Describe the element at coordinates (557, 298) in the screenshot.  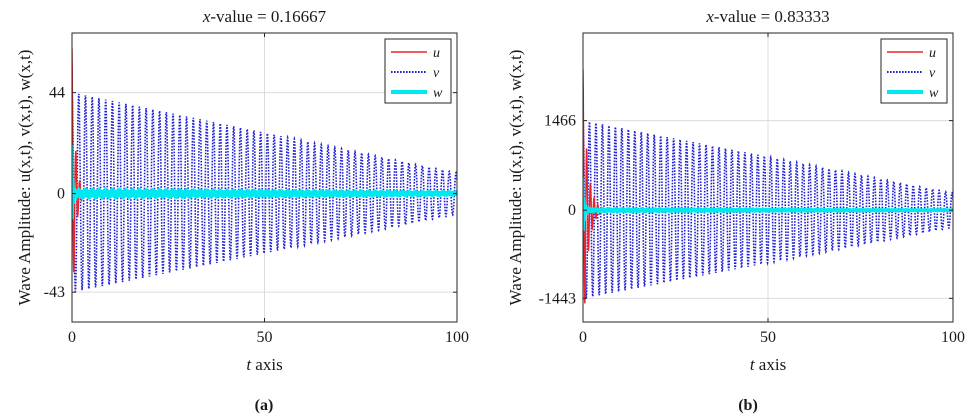
I see `y-tick-label: -1443` at that location.